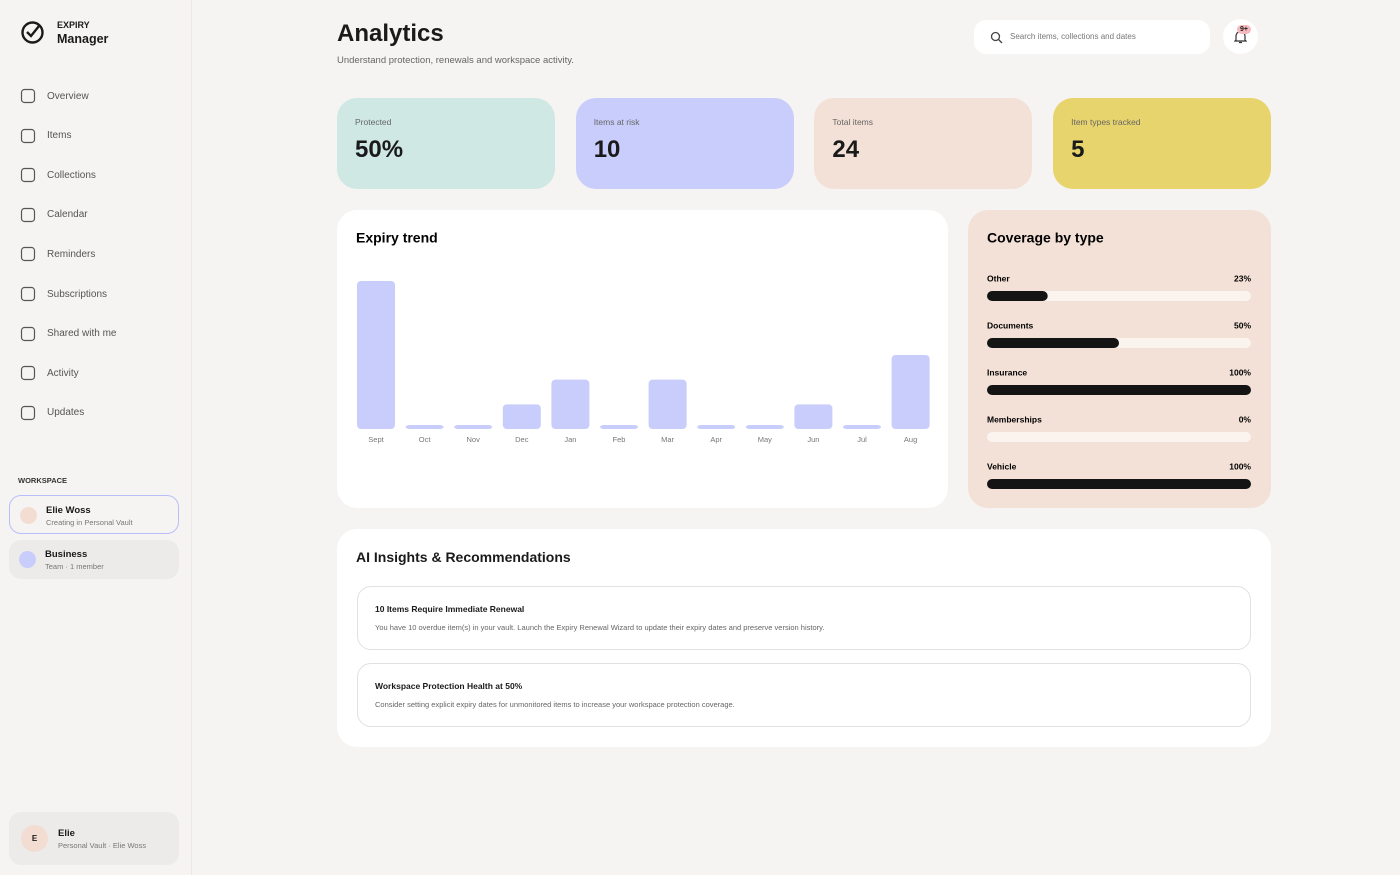  Describe the element at coordinates (52, 413) in the screenshot. I see `nav-item: Updates` at that location.